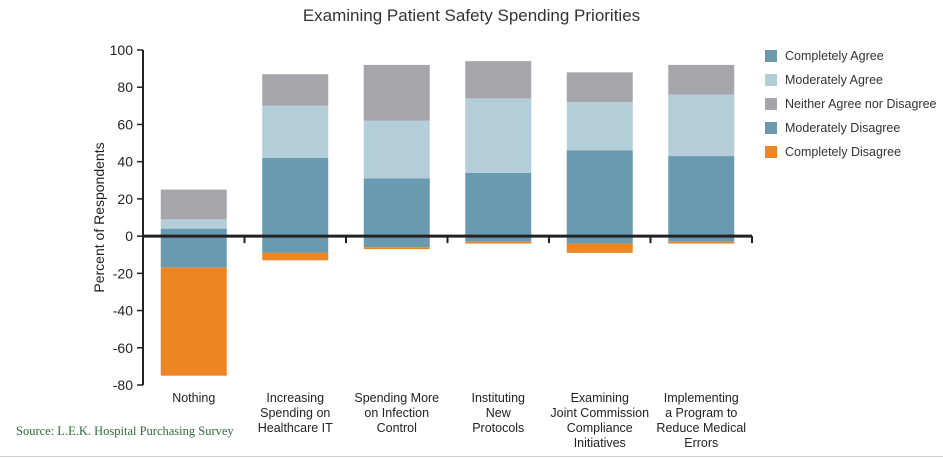 The height and width of the screenshot is (458, 943). What do you see at coordinates (123, 273) in the screenshot?
I see `y-tick-label: -20` at bounding box center [123, 273].